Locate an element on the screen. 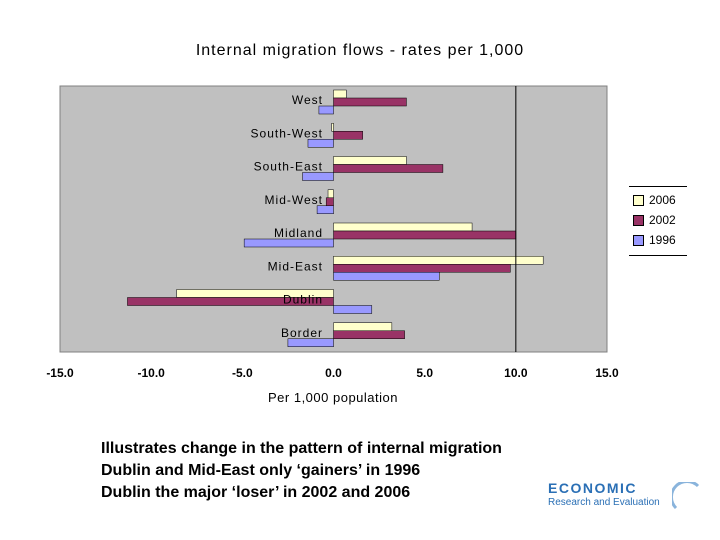 The image size is (720, 540). bar-2006-south-east is located at coordinates (370, 160).